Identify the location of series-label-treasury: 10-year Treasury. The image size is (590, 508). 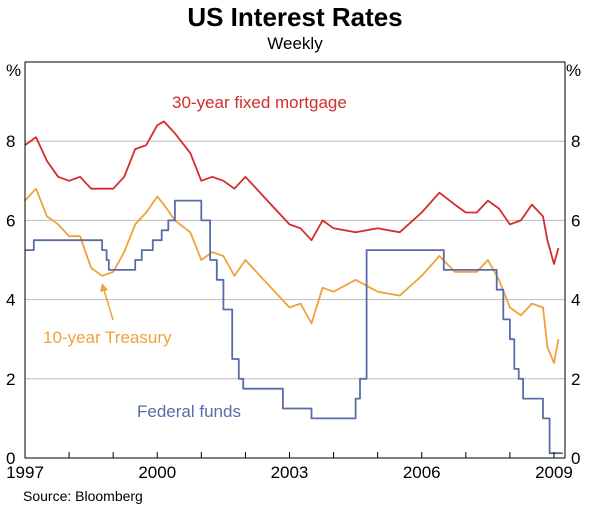
(107, 337).